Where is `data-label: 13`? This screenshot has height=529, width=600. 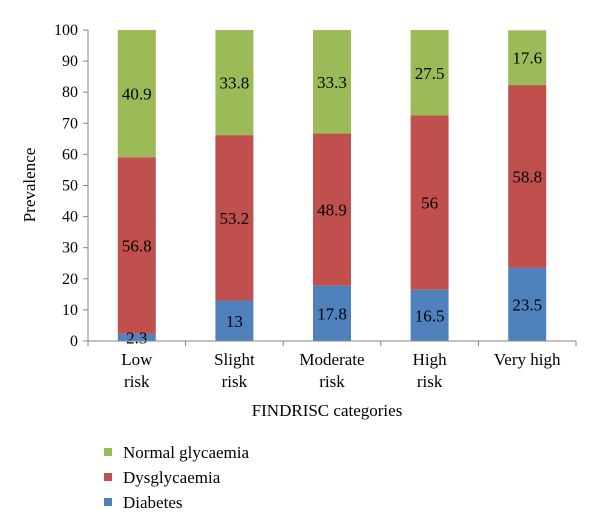
data-label: 13 is located at coordinates (234, 321).